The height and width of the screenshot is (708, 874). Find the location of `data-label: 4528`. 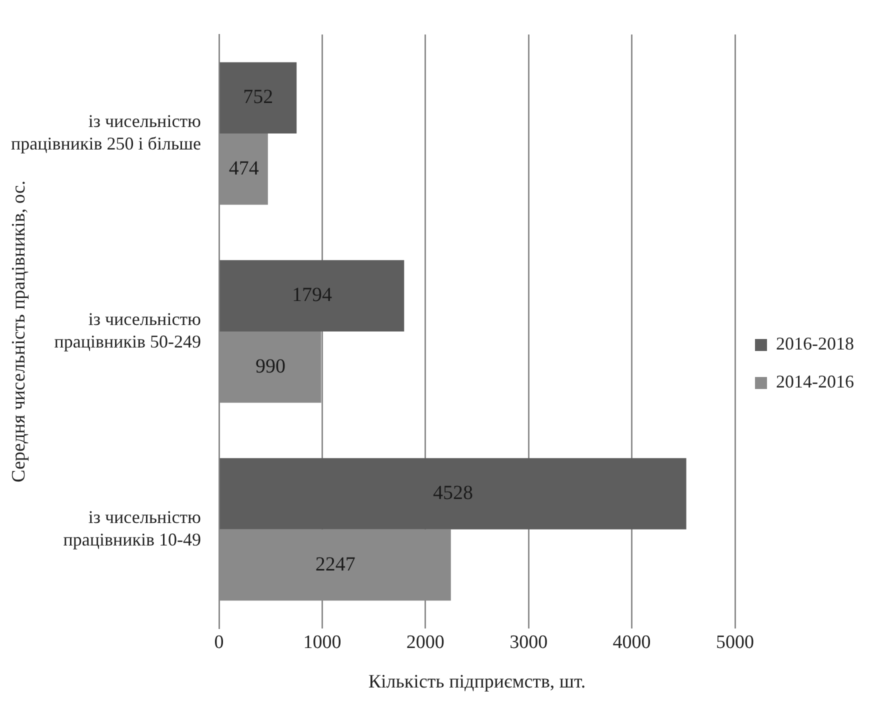

data-label: 4528 is located at coordinates (453, 493).